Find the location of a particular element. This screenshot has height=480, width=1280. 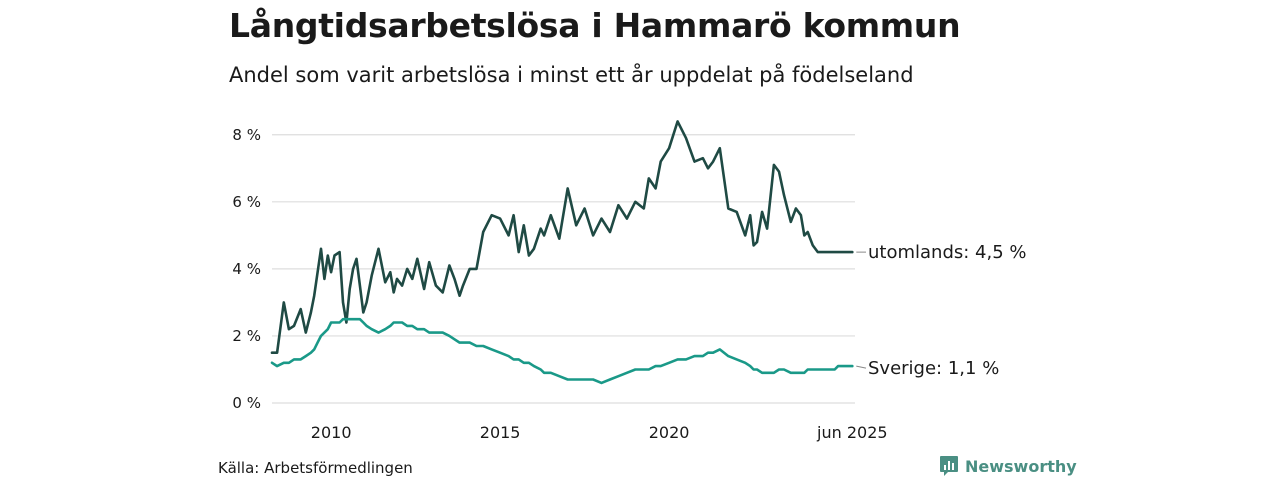

x-tick-label: 2010 is located at coordinates (331, 432).